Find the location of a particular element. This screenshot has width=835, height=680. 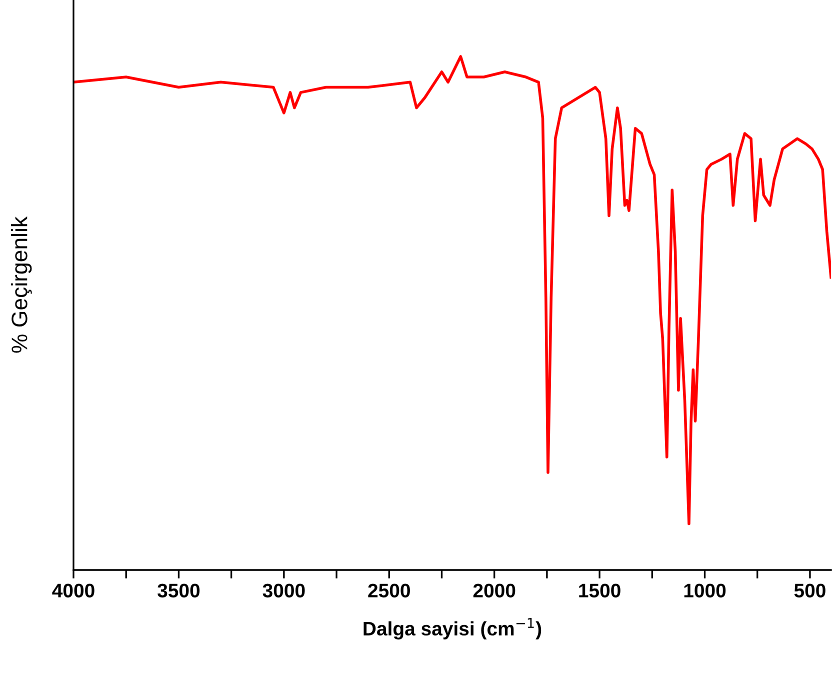

x-tick-label: 1000 is located at coordinates (705, 591).